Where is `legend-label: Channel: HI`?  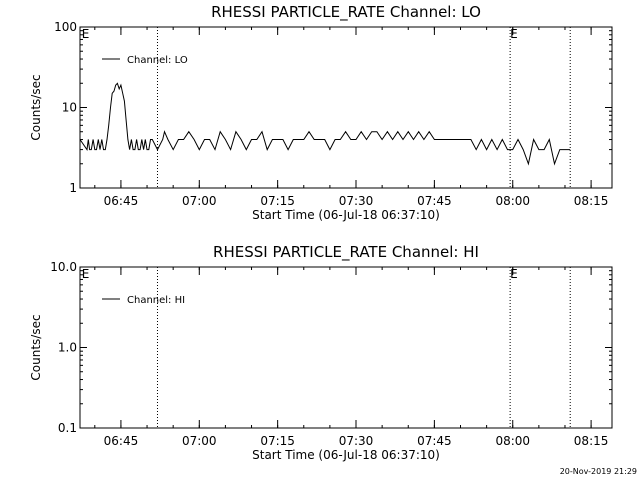 legend-label: Channel: HI is located at coordinates (156, 300).